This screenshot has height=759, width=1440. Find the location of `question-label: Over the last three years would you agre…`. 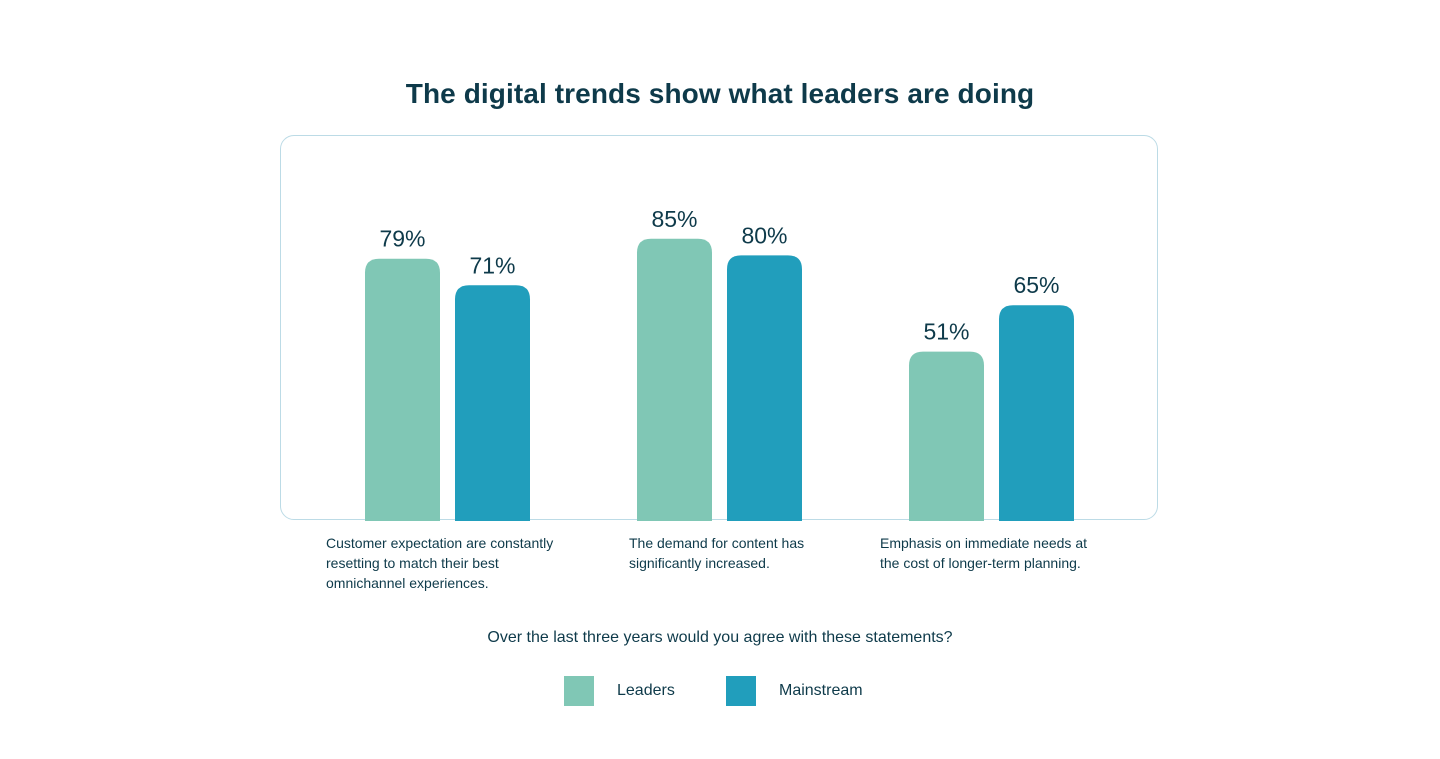

question-label: Over the last three years would you agre… is located at coordinates (720, 637).